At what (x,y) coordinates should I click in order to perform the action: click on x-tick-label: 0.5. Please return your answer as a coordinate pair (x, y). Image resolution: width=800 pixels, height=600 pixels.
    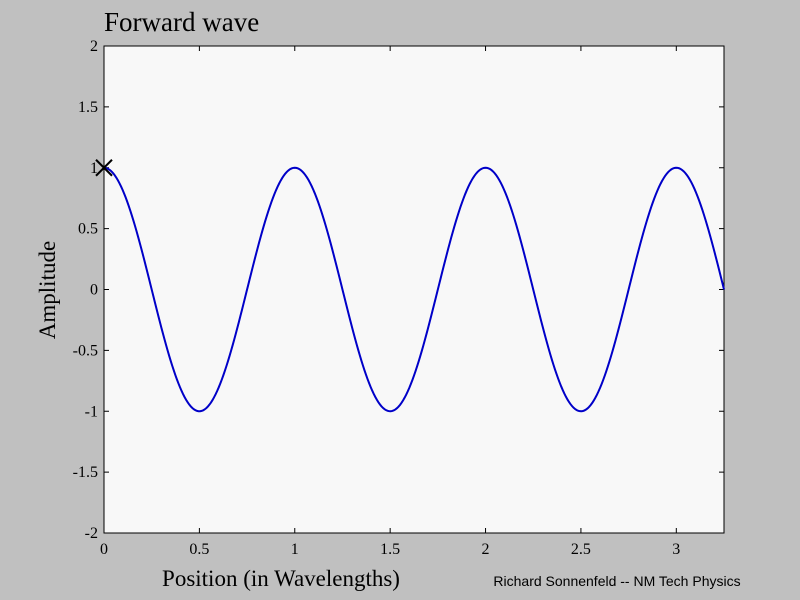
    Looking at the image, I should click on (199, 549).